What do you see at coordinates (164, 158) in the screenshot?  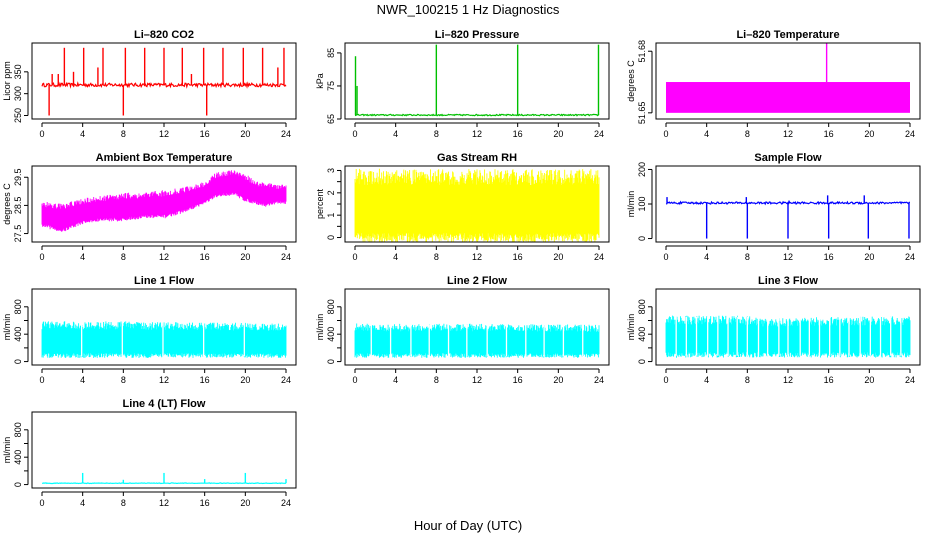 I see `chart-title: Ambient Box Temperature` at bounding box center [164, 158].